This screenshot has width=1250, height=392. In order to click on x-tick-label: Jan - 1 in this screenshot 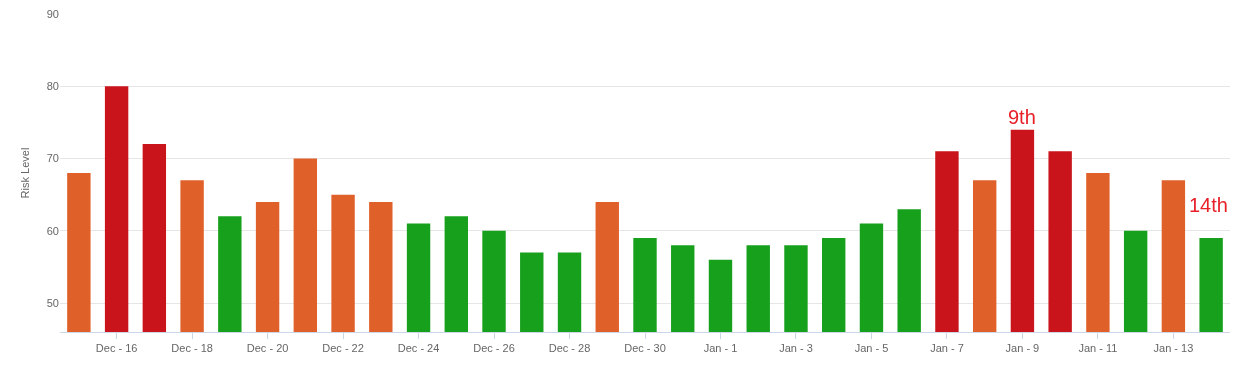, I will do `click(720, 348)`.